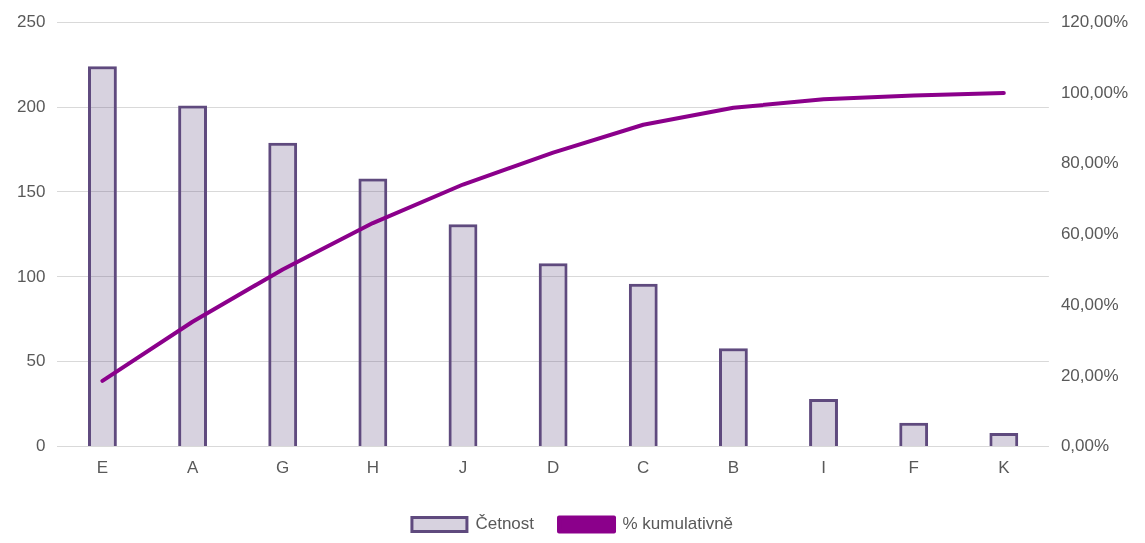 The image size is (1145, 543). What do you see at coordinates (102, 468) in the screenshot?
I see `x-tick-label: E` at bounding box center [102, 468].